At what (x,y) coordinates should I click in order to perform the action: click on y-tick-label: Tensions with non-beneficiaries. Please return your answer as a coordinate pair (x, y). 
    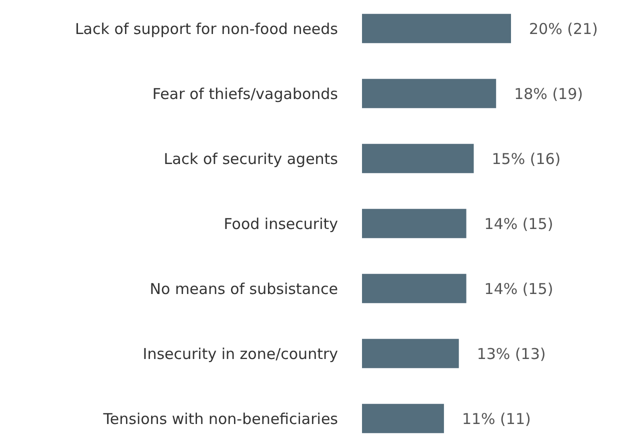
    Looking at the image, I should click on (220, 419).